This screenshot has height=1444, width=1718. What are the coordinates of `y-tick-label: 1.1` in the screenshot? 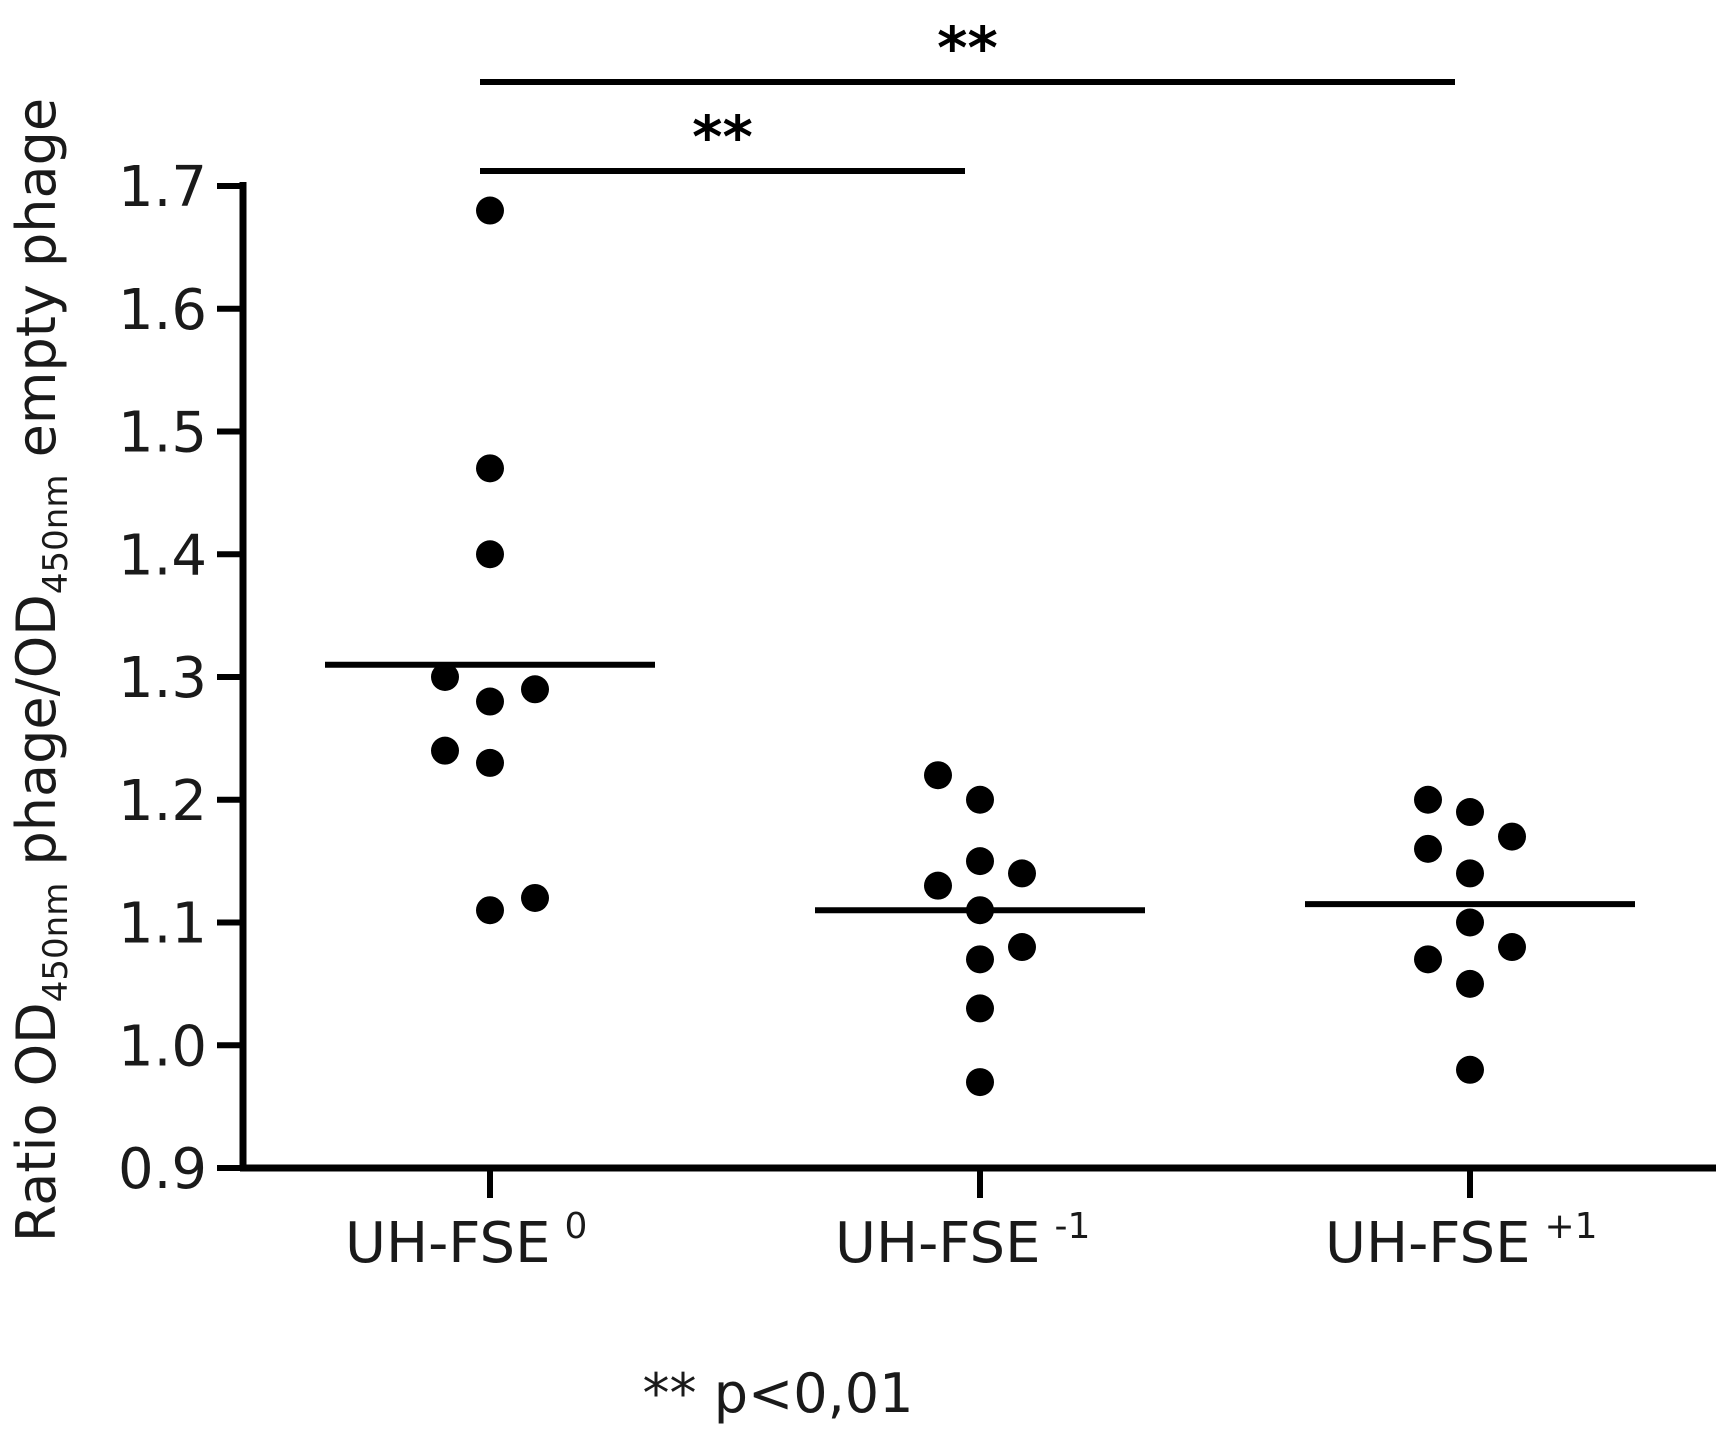 It's located at (162, 924).